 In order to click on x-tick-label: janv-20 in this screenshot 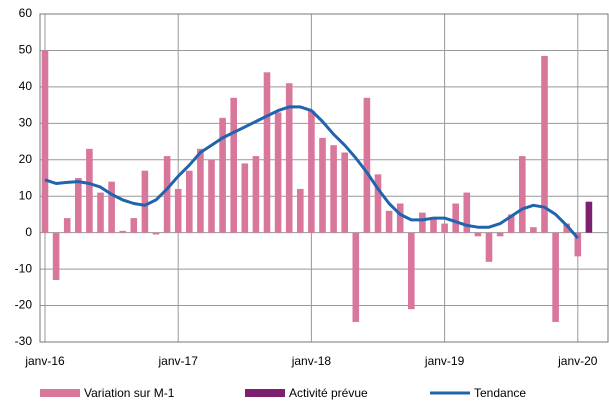, I will do `click(577, 361)`.